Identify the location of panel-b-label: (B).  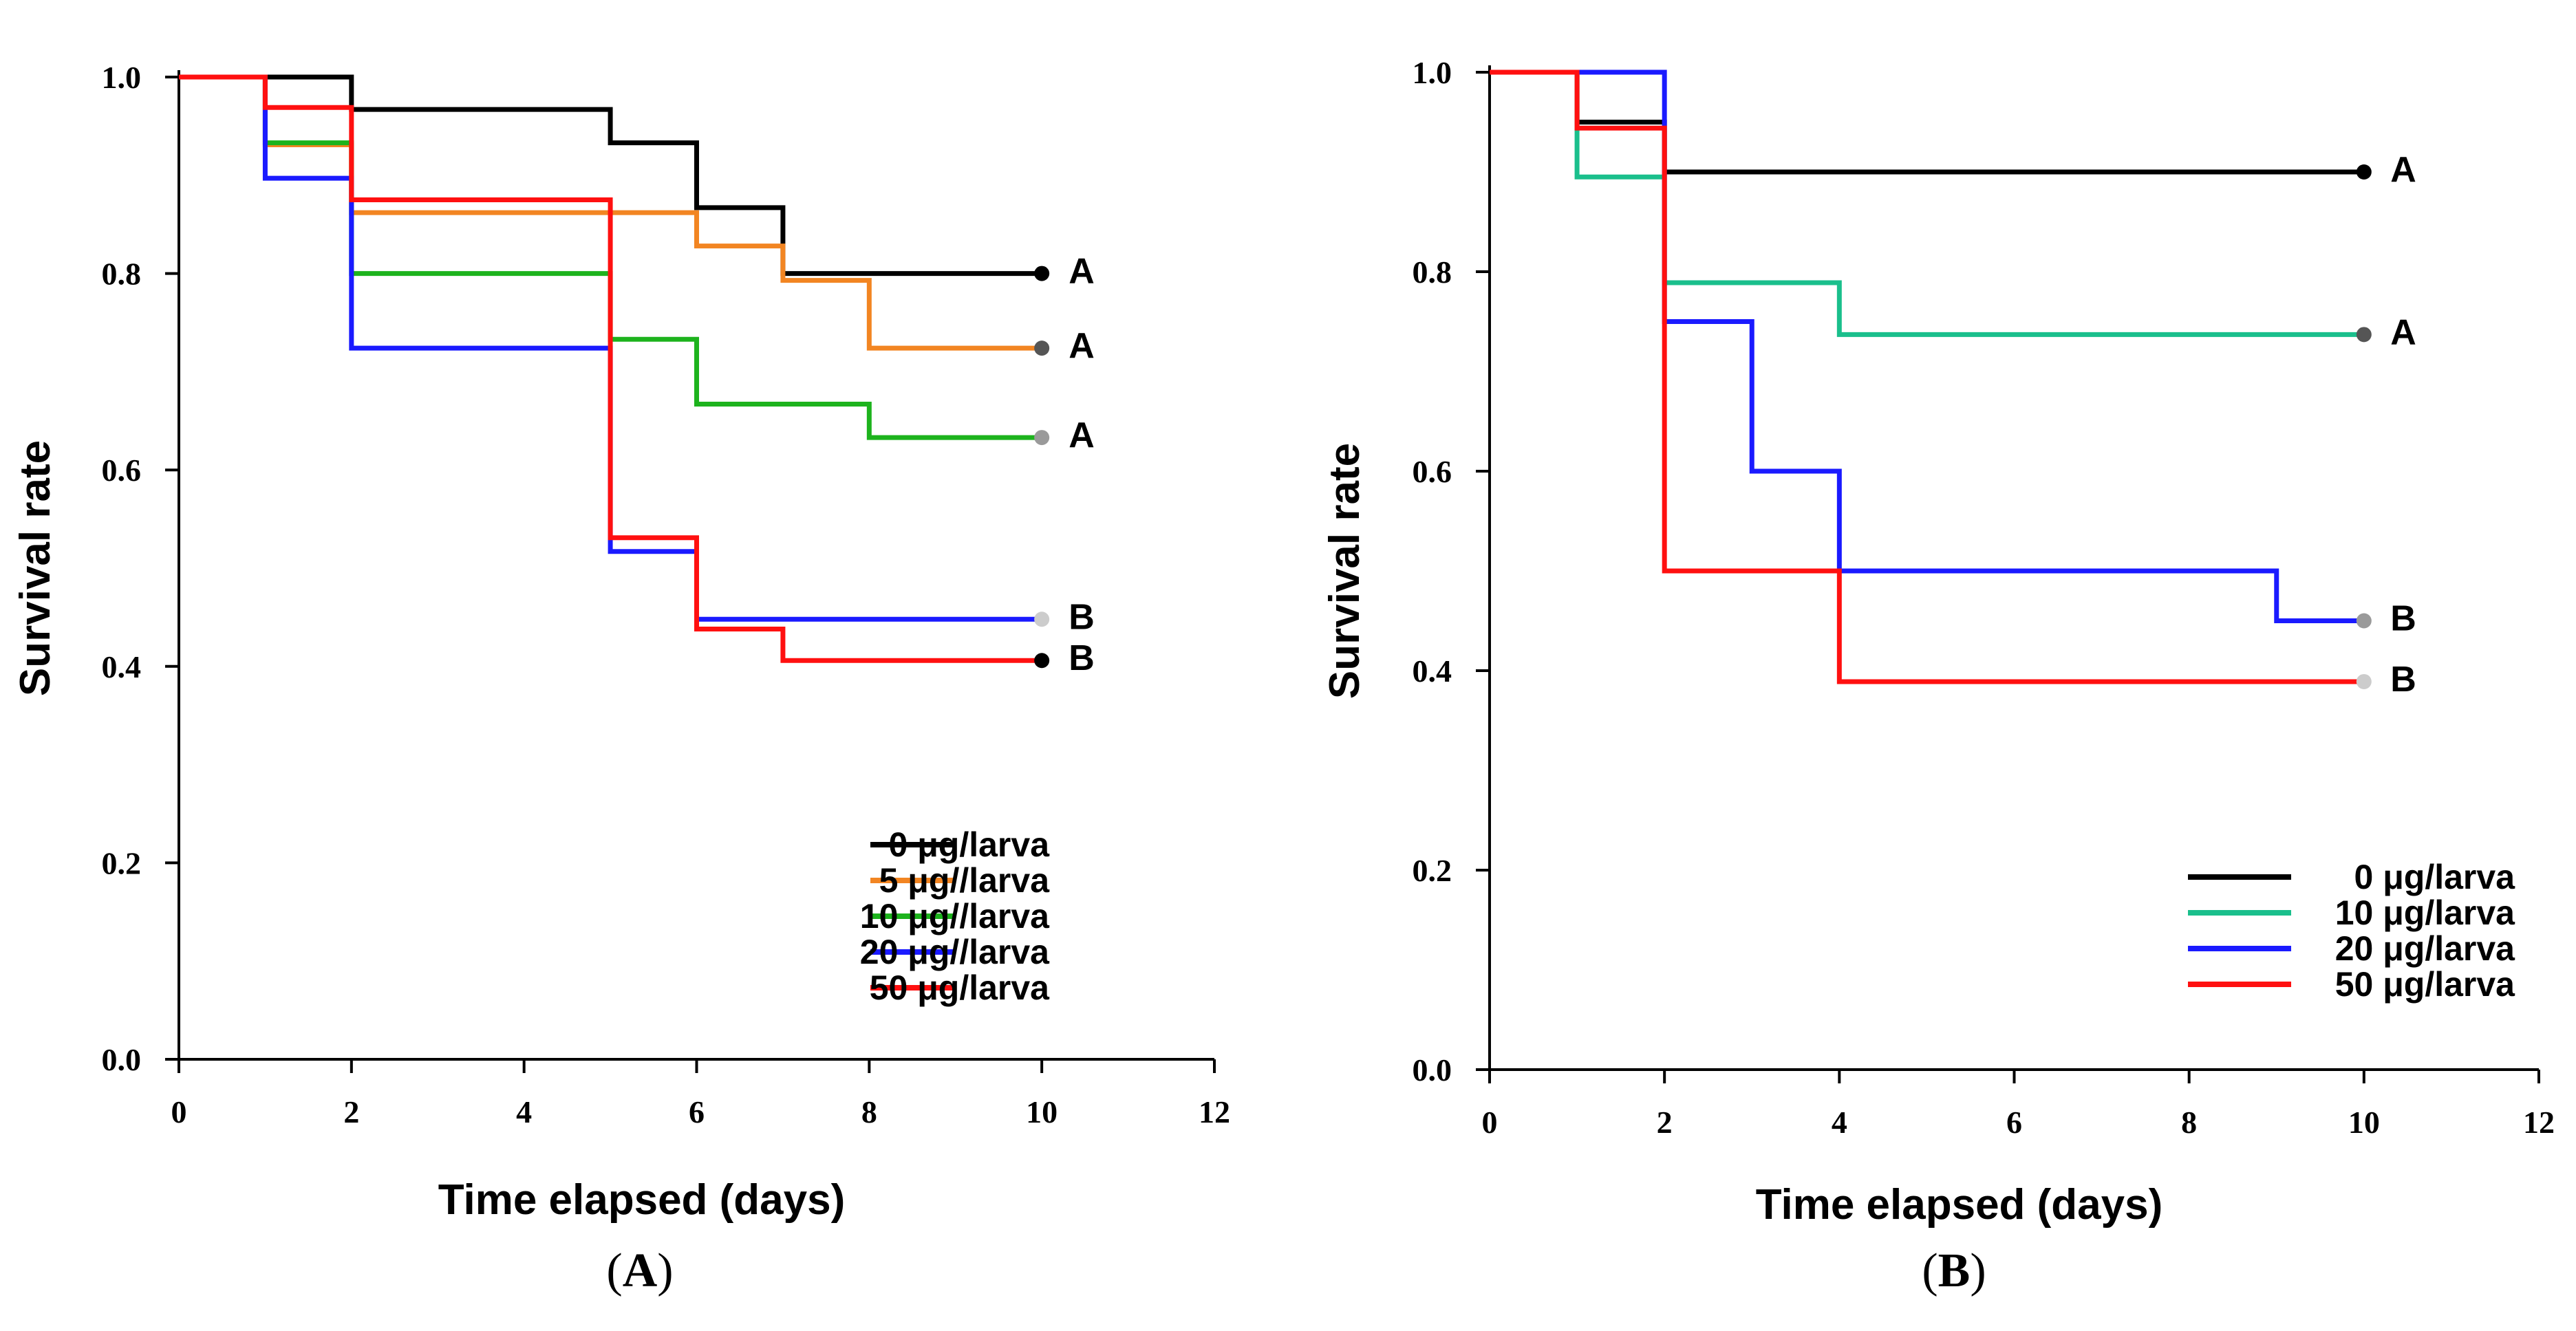
(1954, 1270).